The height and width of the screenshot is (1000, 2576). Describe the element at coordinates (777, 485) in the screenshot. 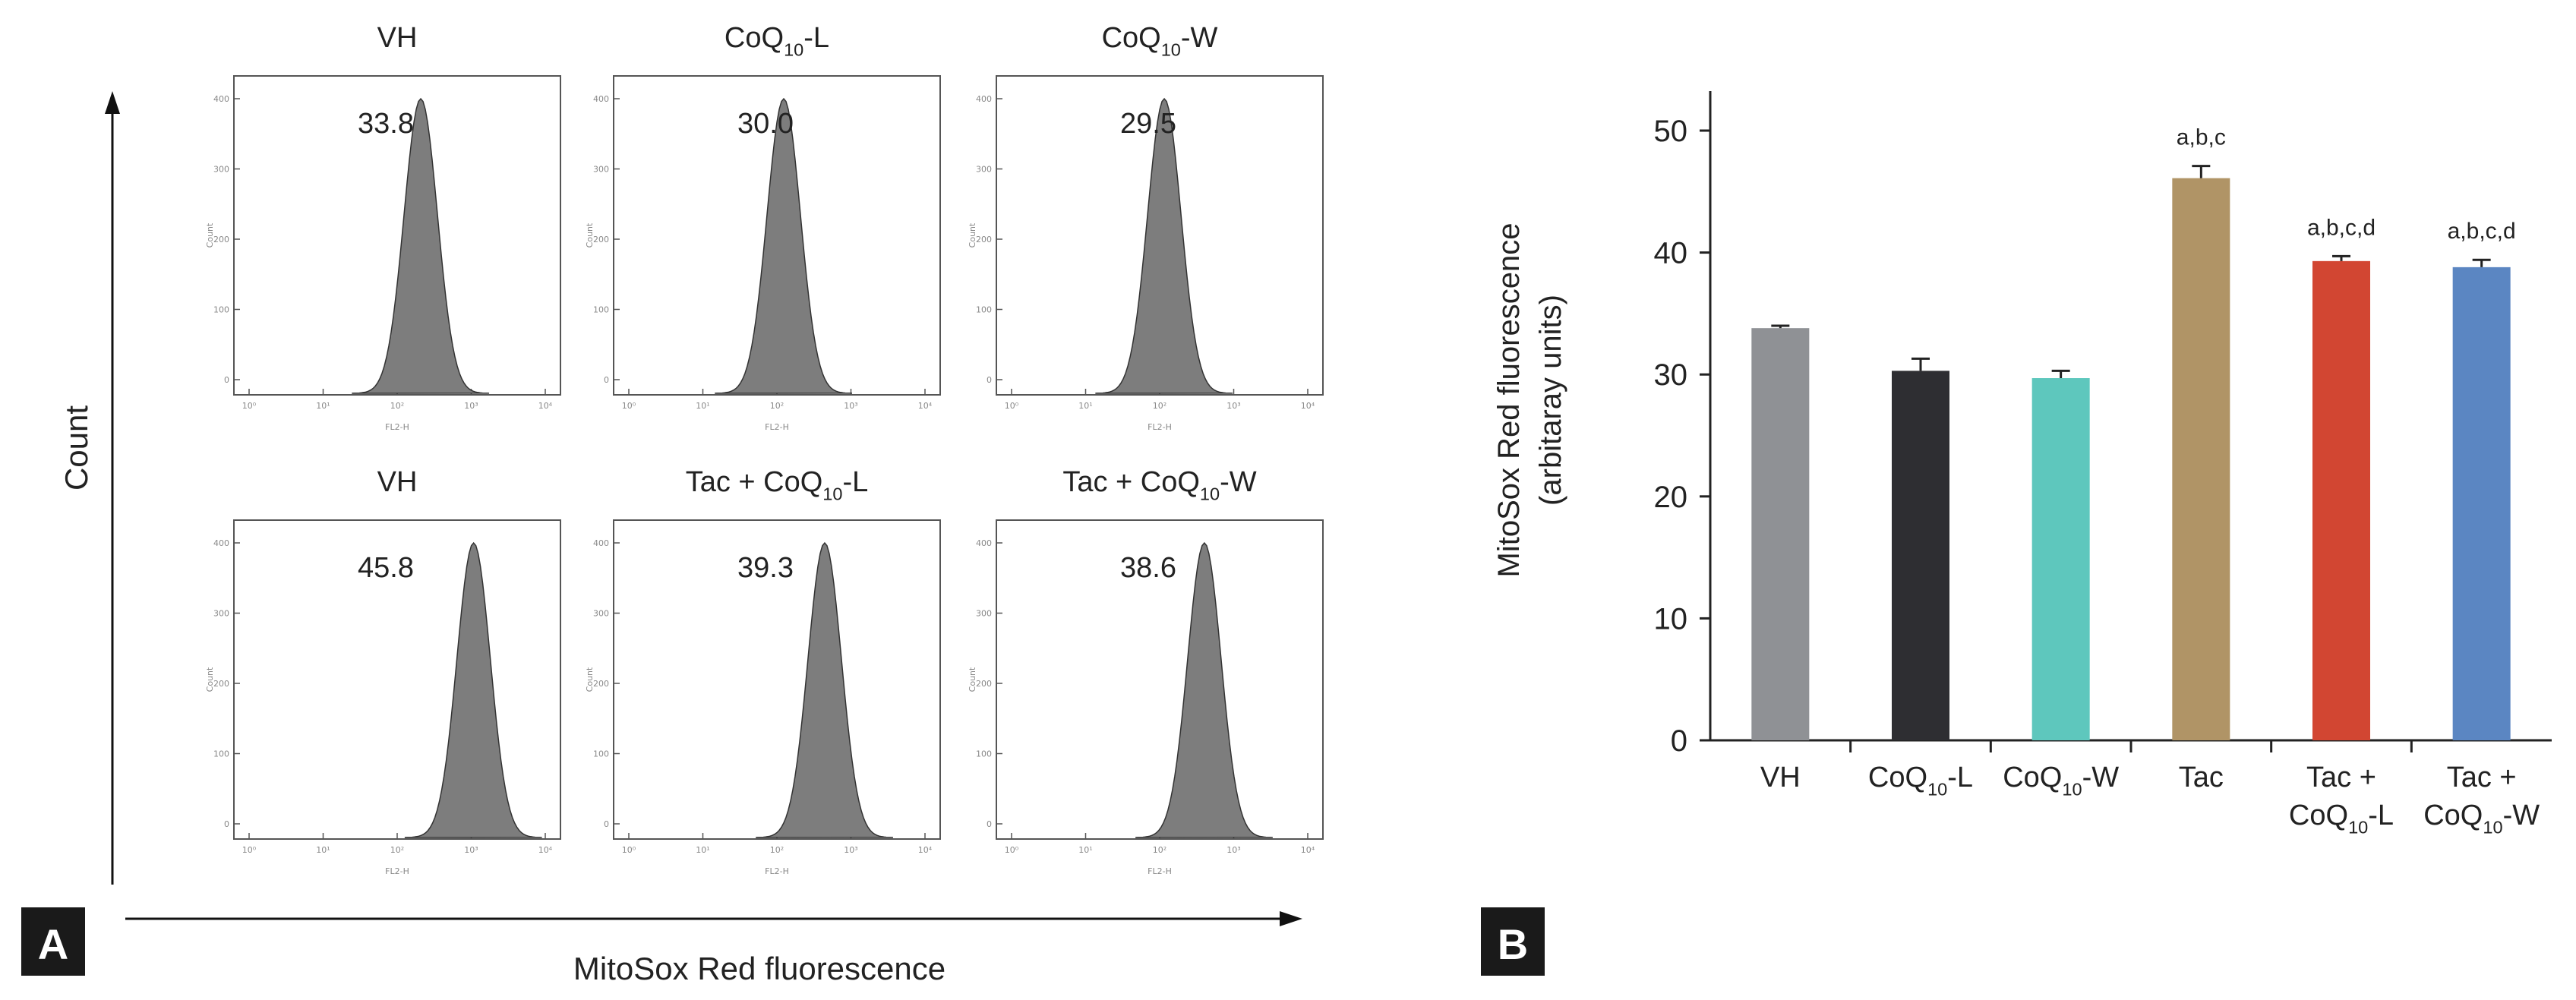

I see `histogram-title: Tac + CoQ10-L` at that location.